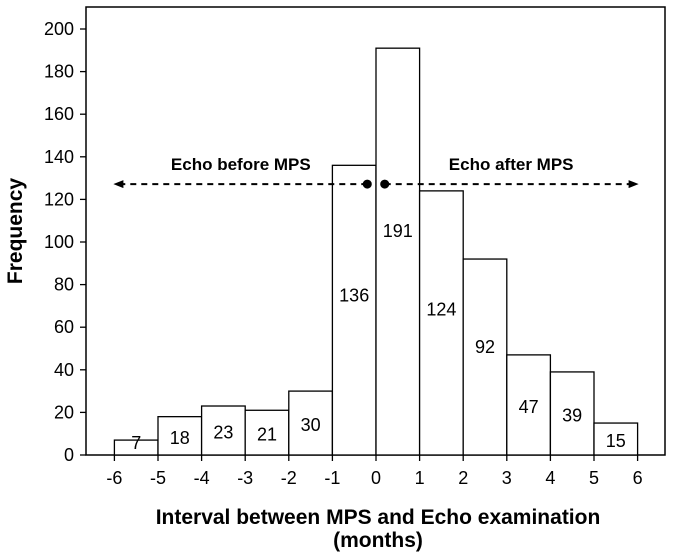  I want to click on bar-value-label: 30, so click(311, 425).